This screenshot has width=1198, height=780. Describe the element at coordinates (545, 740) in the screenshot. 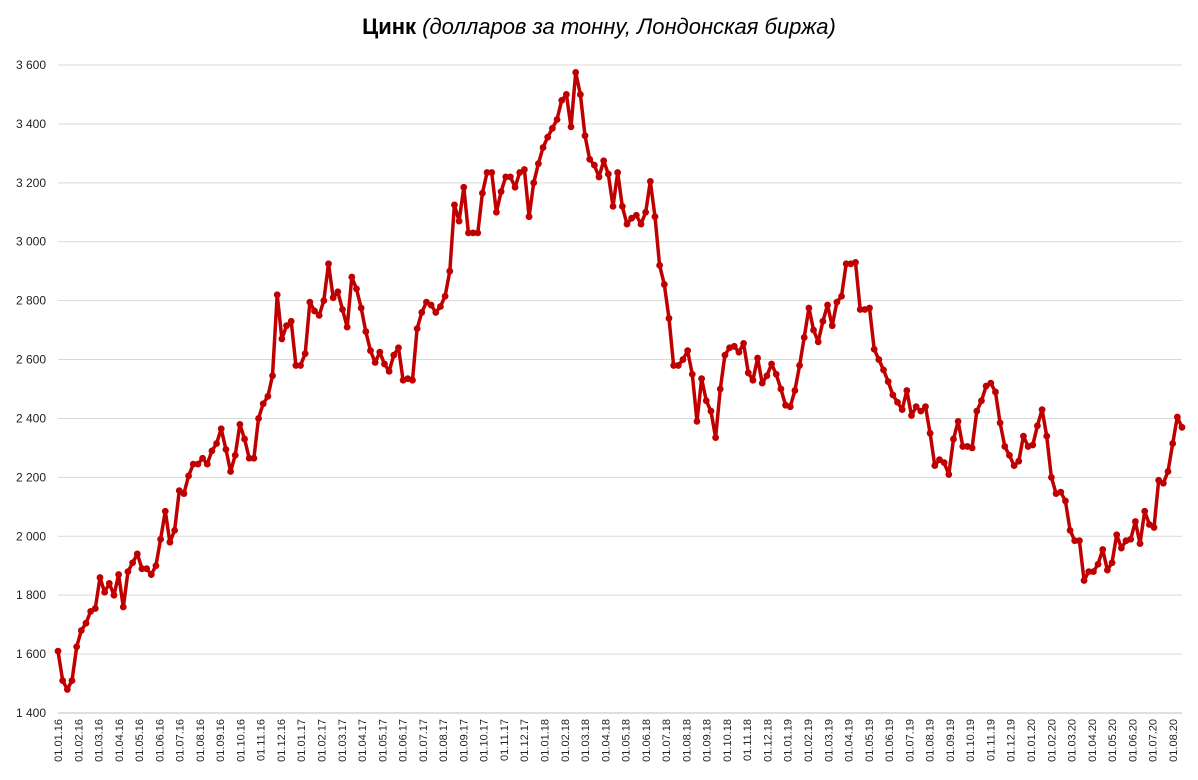

I see `x-tick-label: 01.01.18` at that location.